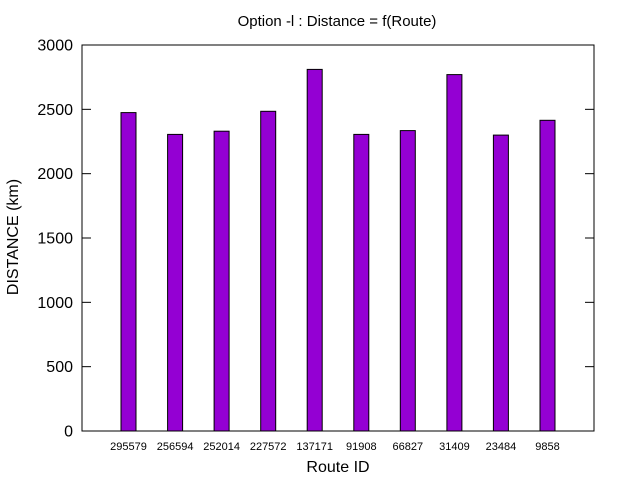 The height and width of the screenshot is (480, 640). I want to click on y-tick-label-3000: 3000, so click(55, 46).